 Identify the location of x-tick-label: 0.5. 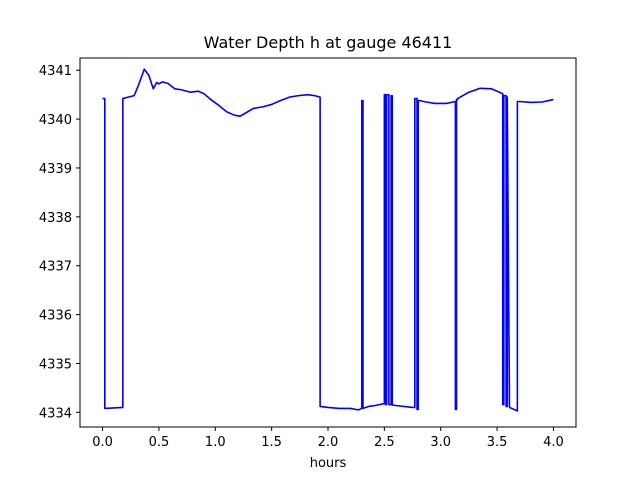
(159, 442).